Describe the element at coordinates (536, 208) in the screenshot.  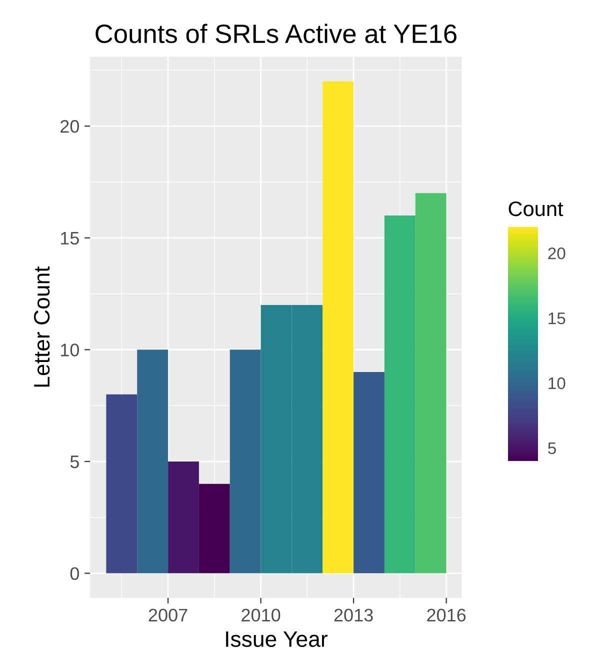
I see `color-bar-title: Count` at that location.